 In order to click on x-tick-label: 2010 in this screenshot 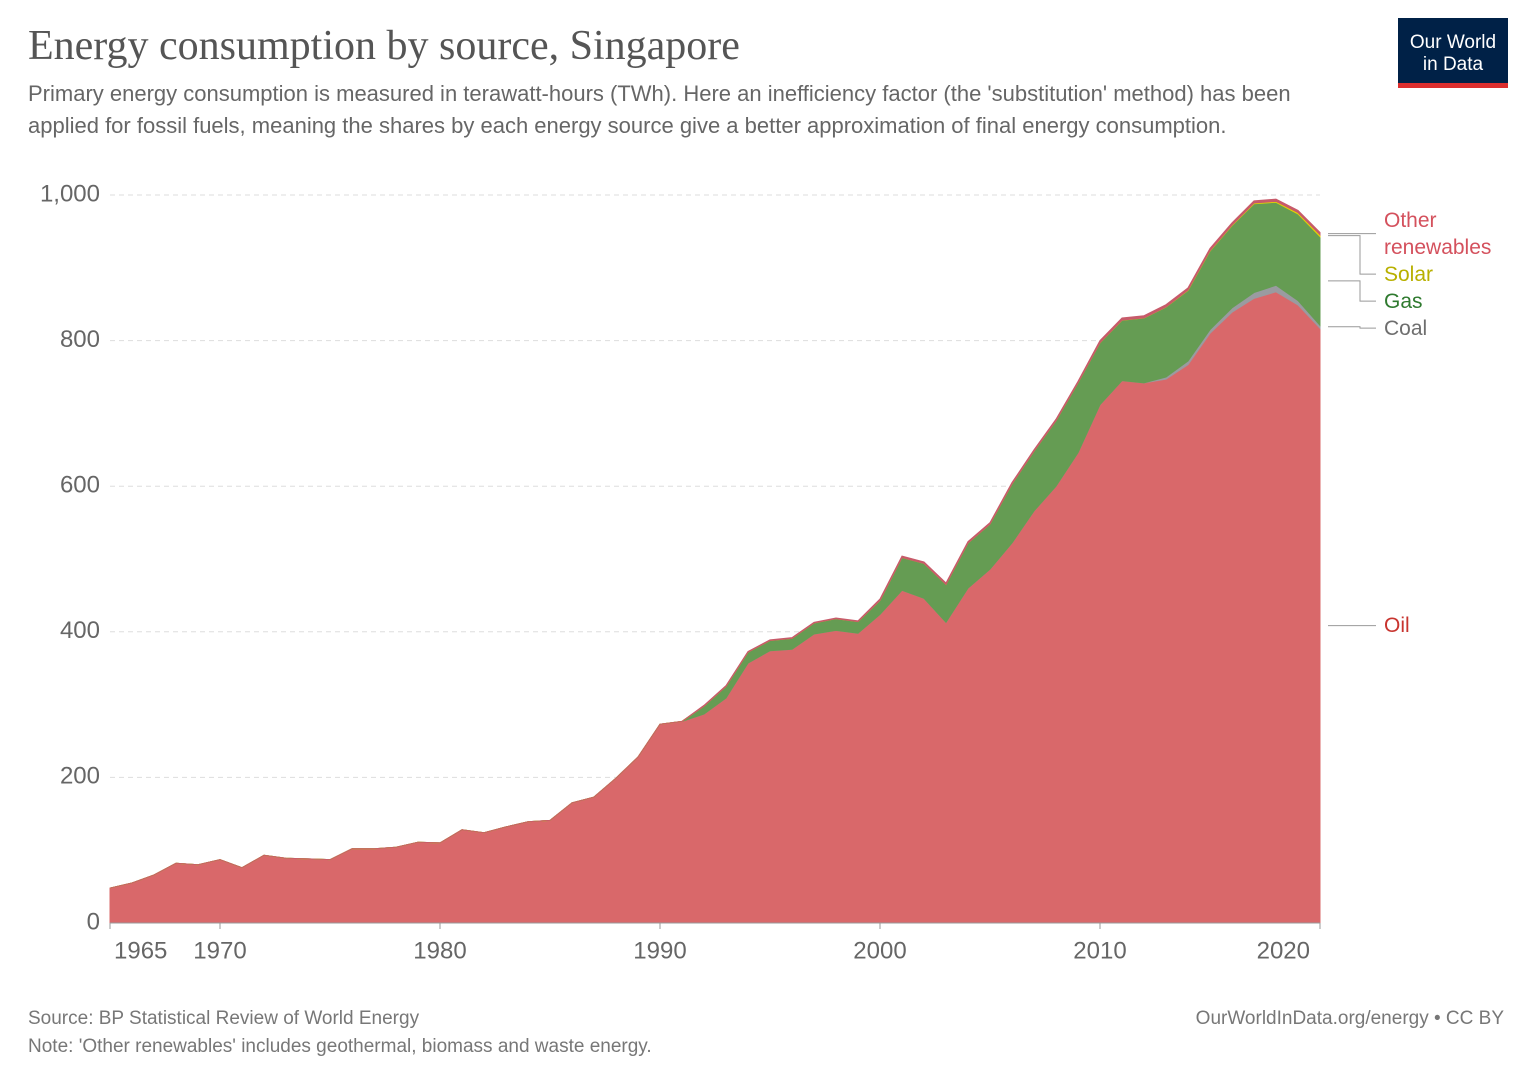, I will do `click(1099, 950)`.